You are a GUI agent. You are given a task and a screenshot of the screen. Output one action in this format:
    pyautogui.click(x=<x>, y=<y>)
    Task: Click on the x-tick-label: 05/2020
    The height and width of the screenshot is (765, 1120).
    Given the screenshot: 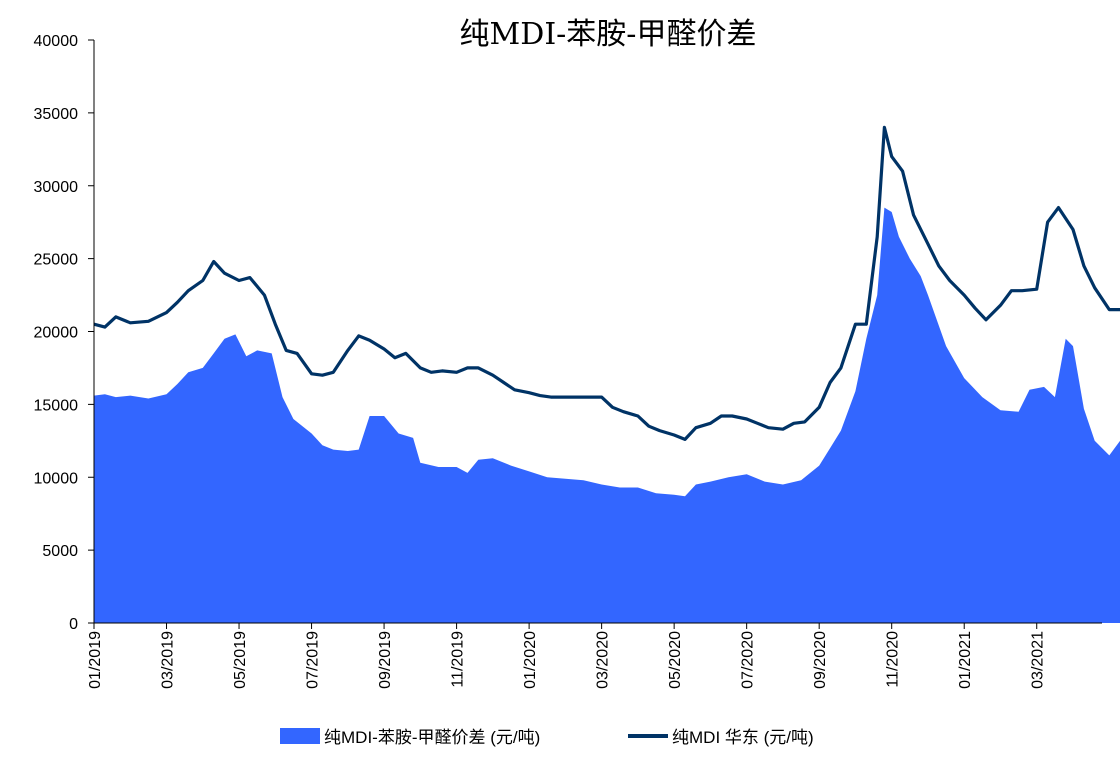 What is the action you would take?
    pyautogui.click(x=675, y=660)
    